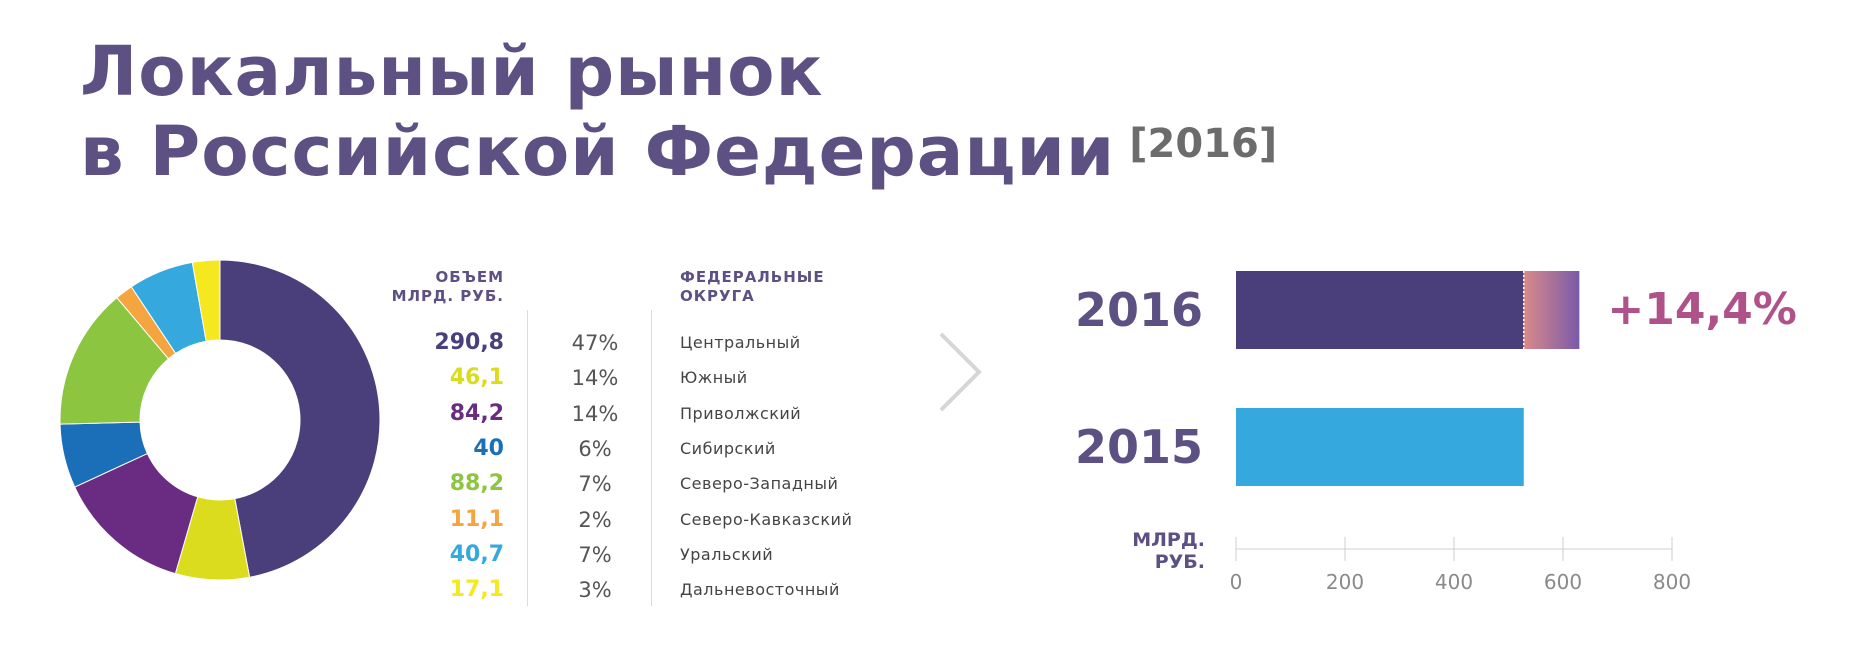 The image size is (1854, 668). What do you see at coordinates (728, 448) in the screenshot?
I see `district-name: Сибирский` at bounding box center [728, 448].